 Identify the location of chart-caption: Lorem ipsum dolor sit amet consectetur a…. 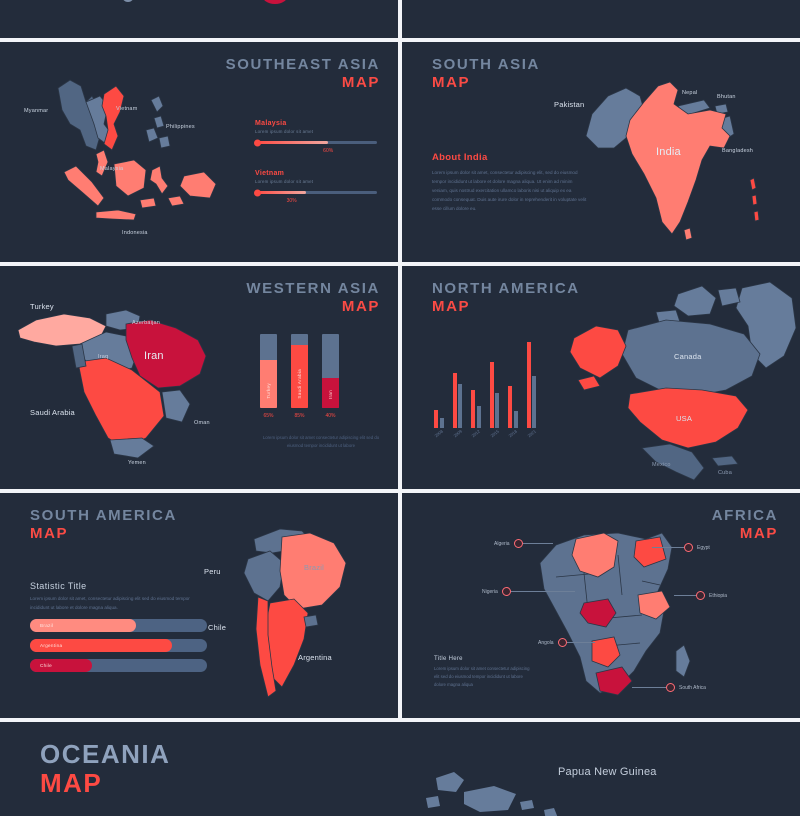
(321, 442).